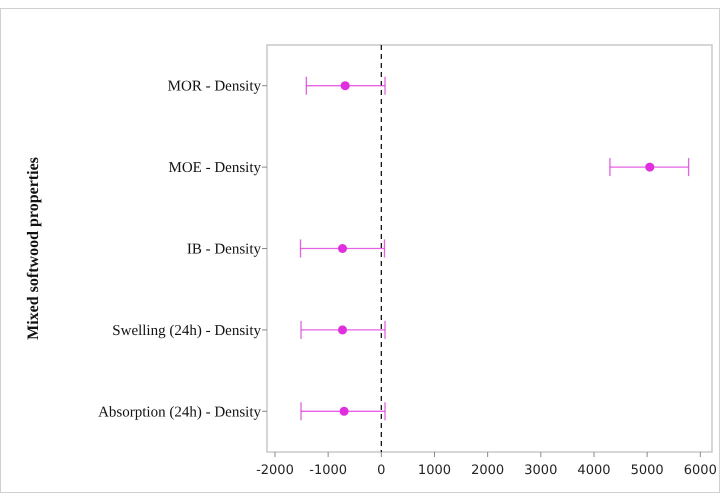  I want to click on y-axis-title: Mixed softwood properties, so click(33, 248).